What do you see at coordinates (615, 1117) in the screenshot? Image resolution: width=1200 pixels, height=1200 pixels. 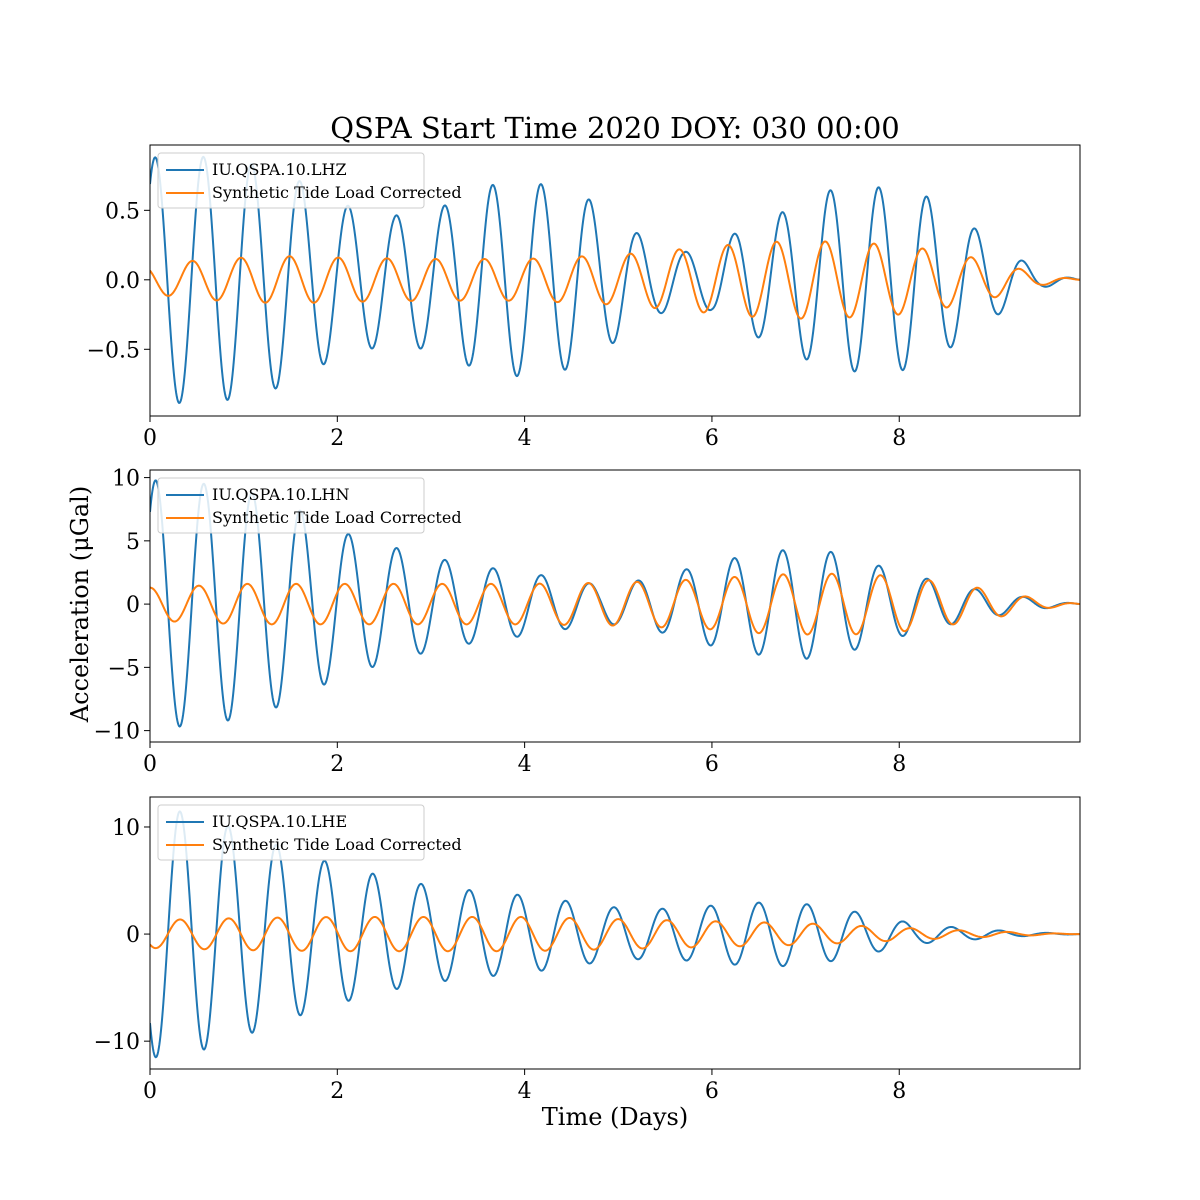 I see `x-axis-label: Time (Days)` at bounding box center [615, 1117].